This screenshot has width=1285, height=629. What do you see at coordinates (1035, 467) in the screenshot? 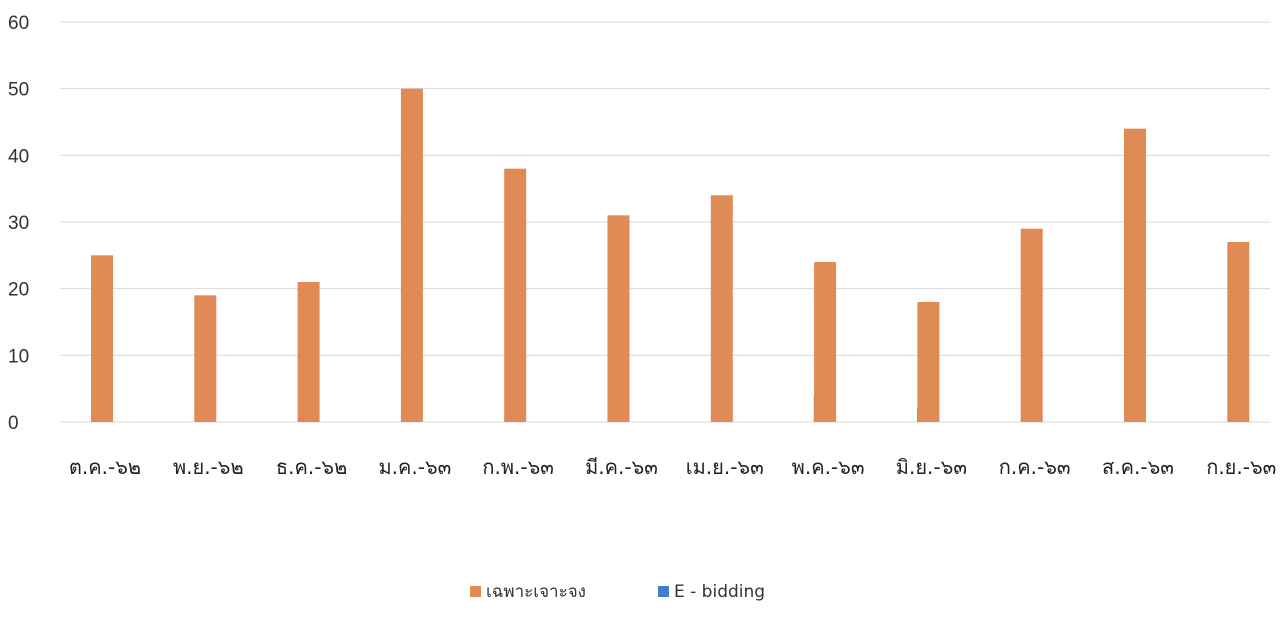
I see `x-tick-label: ก.ค.-๖๓` at bounding box center [1035, 467].